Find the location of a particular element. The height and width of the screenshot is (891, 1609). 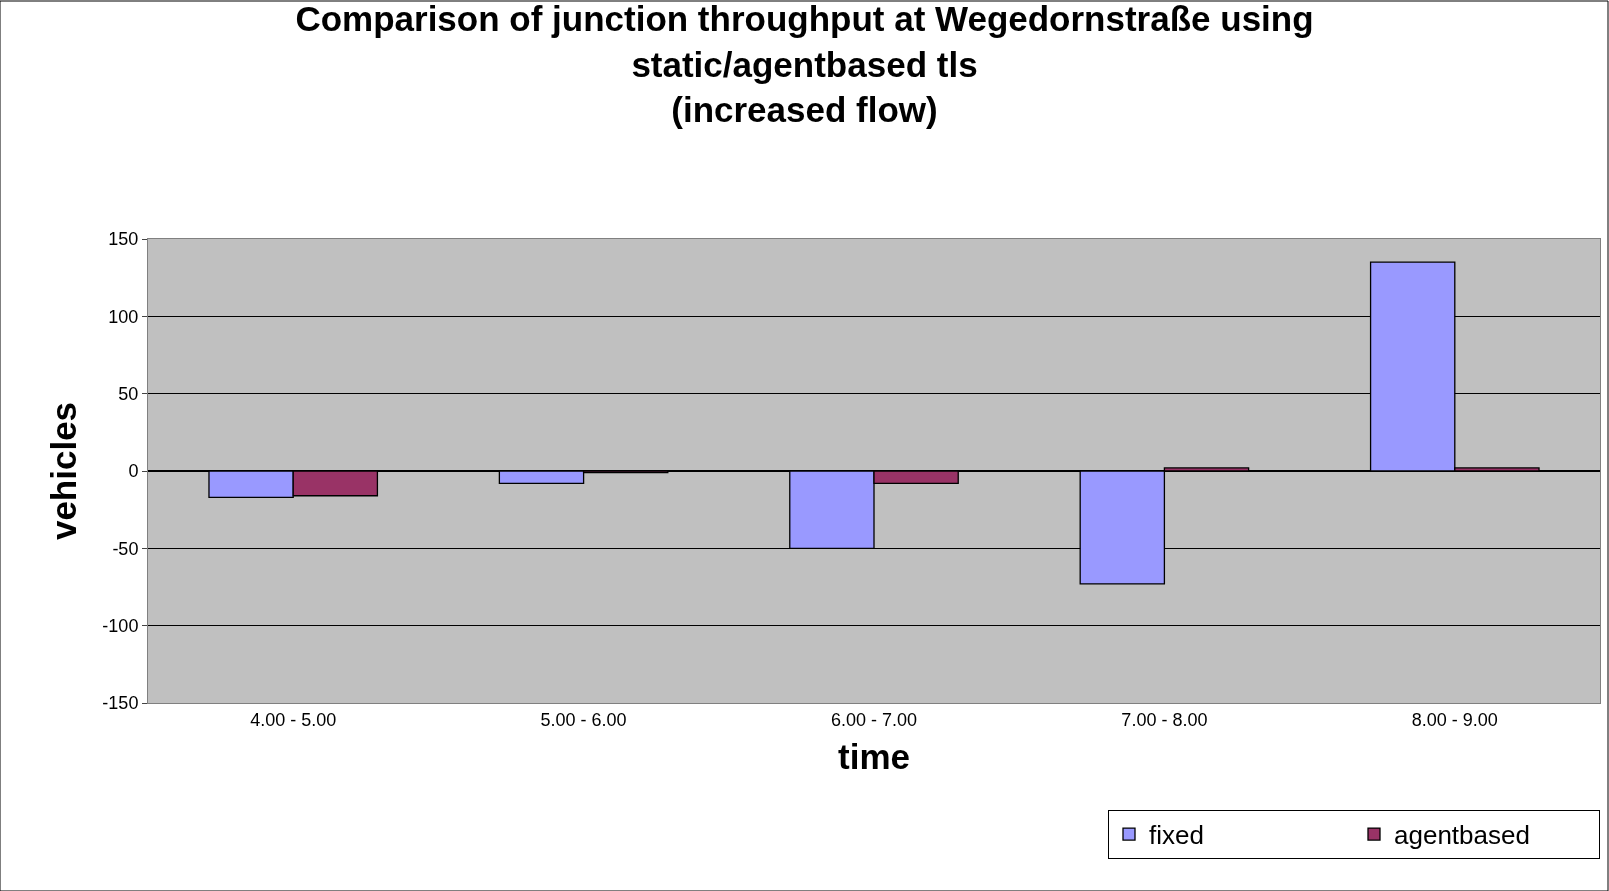

x-tick-label: 6.00 - 7.00 is located at coordinates (874, 719).